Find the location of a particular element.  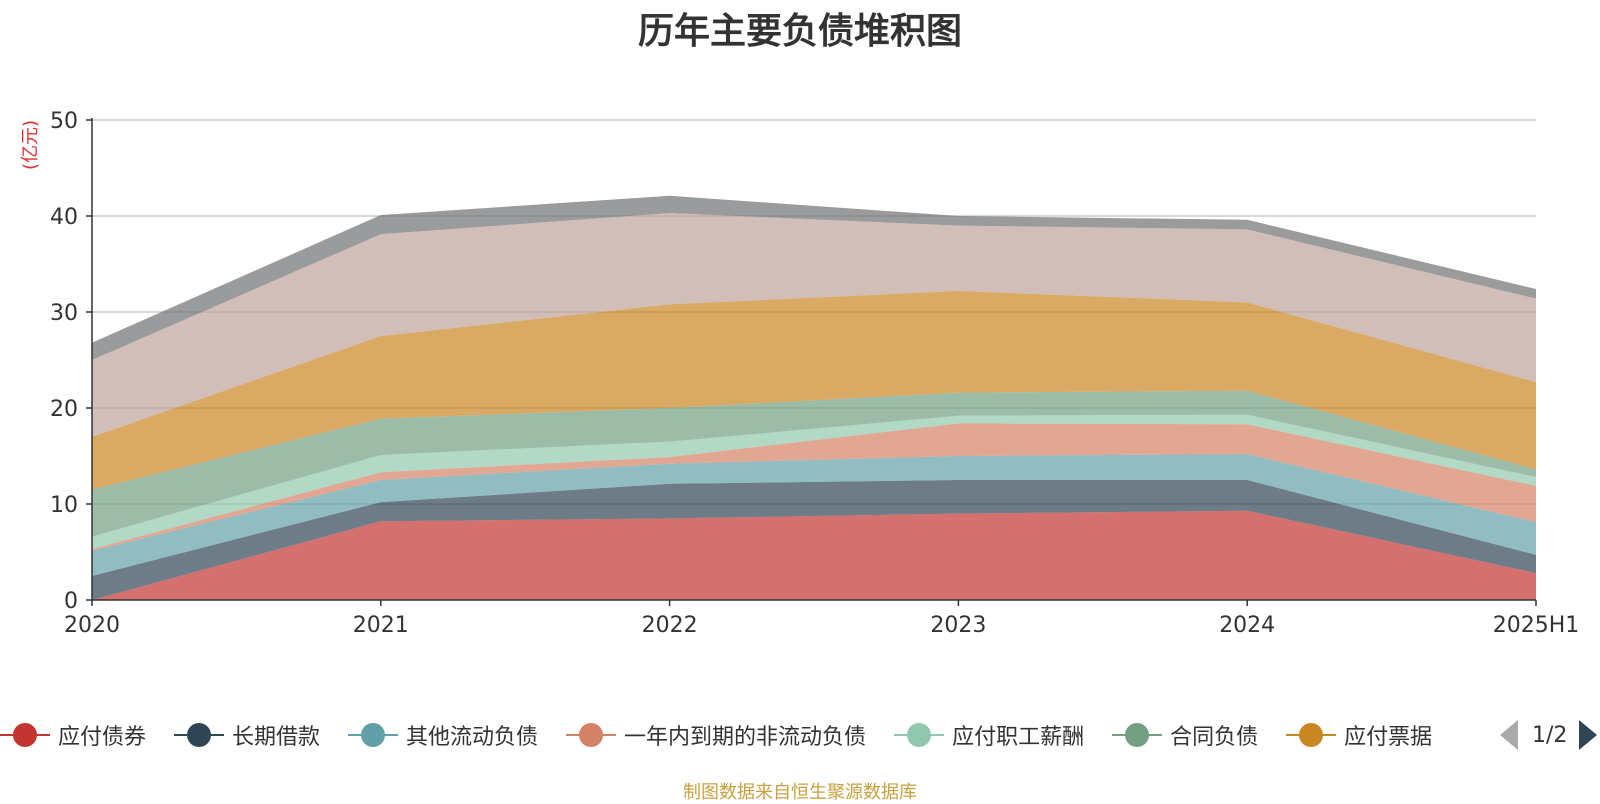

y-tick-label: 0 is located at coordinates (71, 601).